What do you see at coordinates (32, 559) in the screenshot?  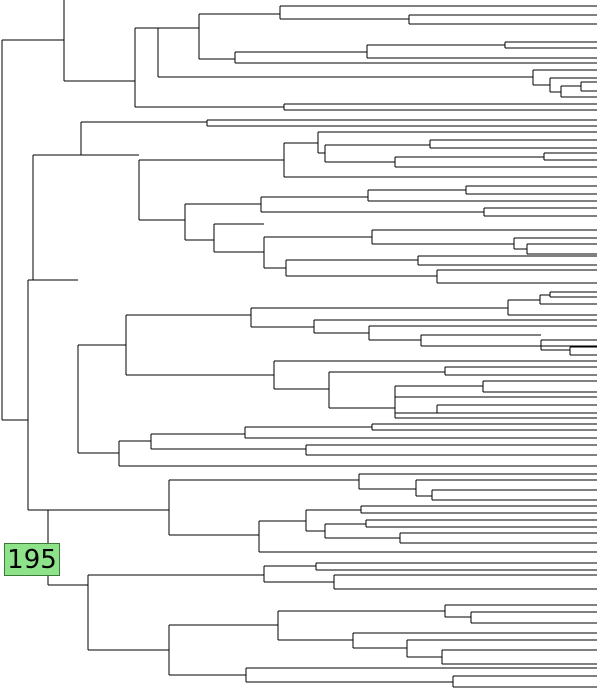 I see `node-label-badge: 195` at bounding box center [32, 559].